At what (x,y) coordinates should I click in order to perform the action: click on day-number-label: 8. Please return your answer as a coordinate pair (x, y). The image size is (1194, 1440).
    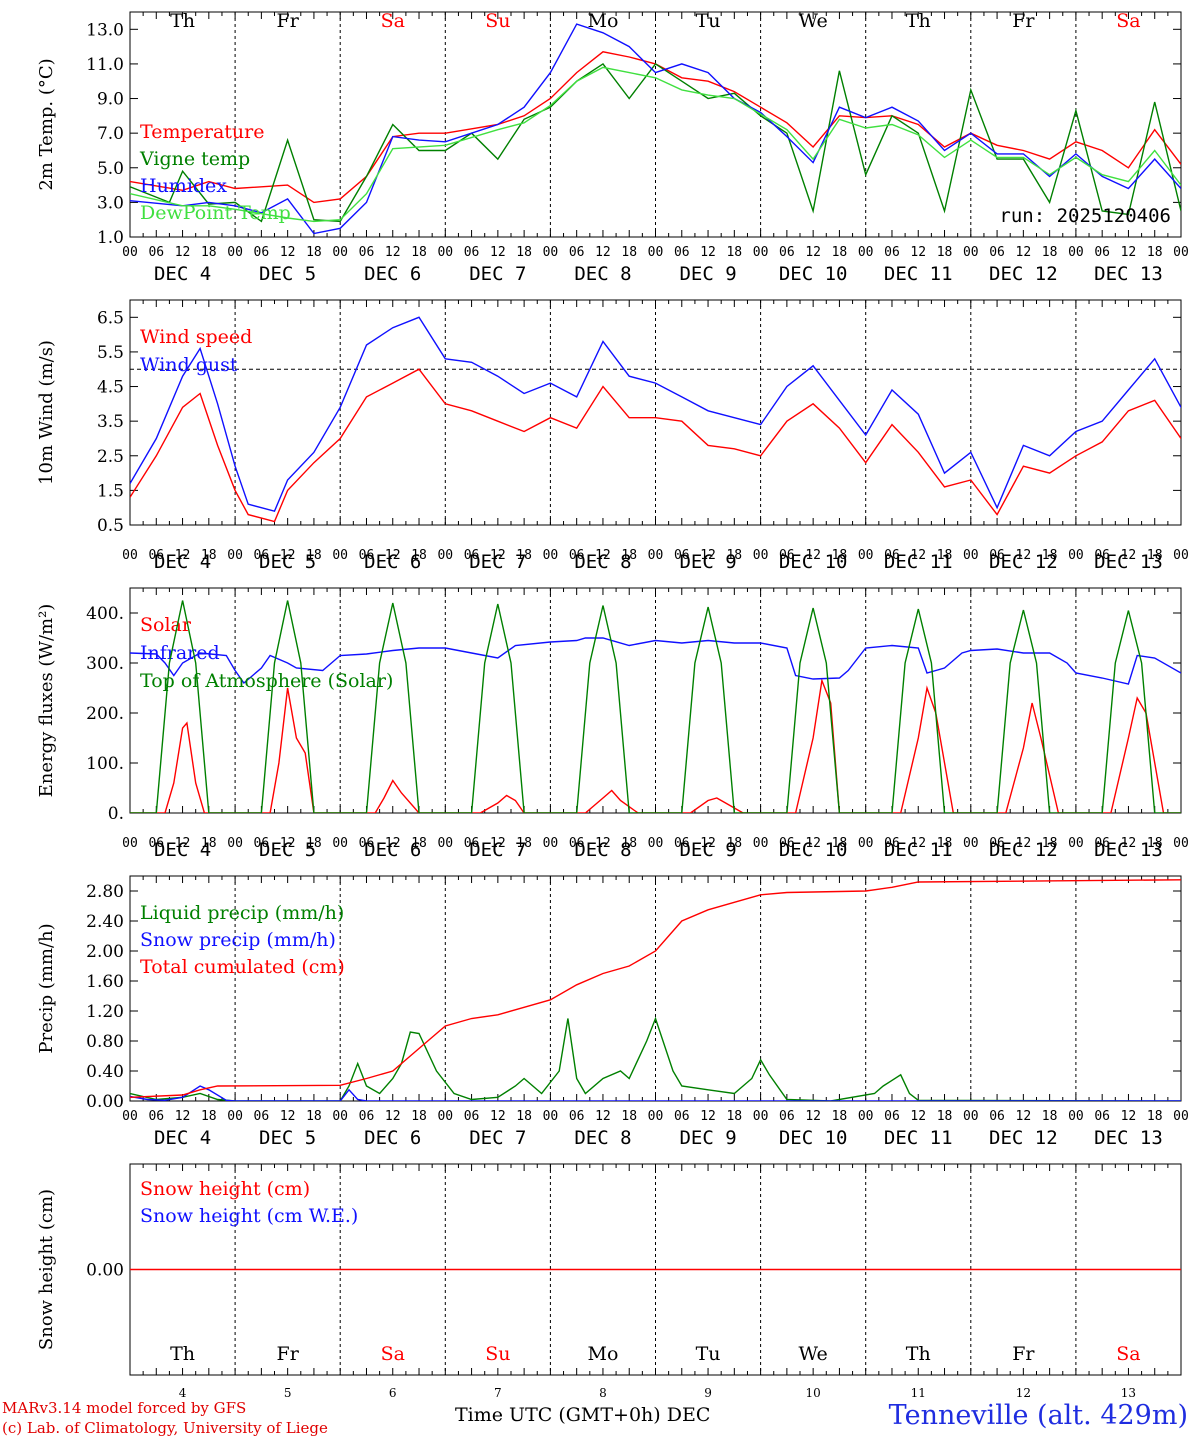
    Looking at the image, I should click on (603, 1393).